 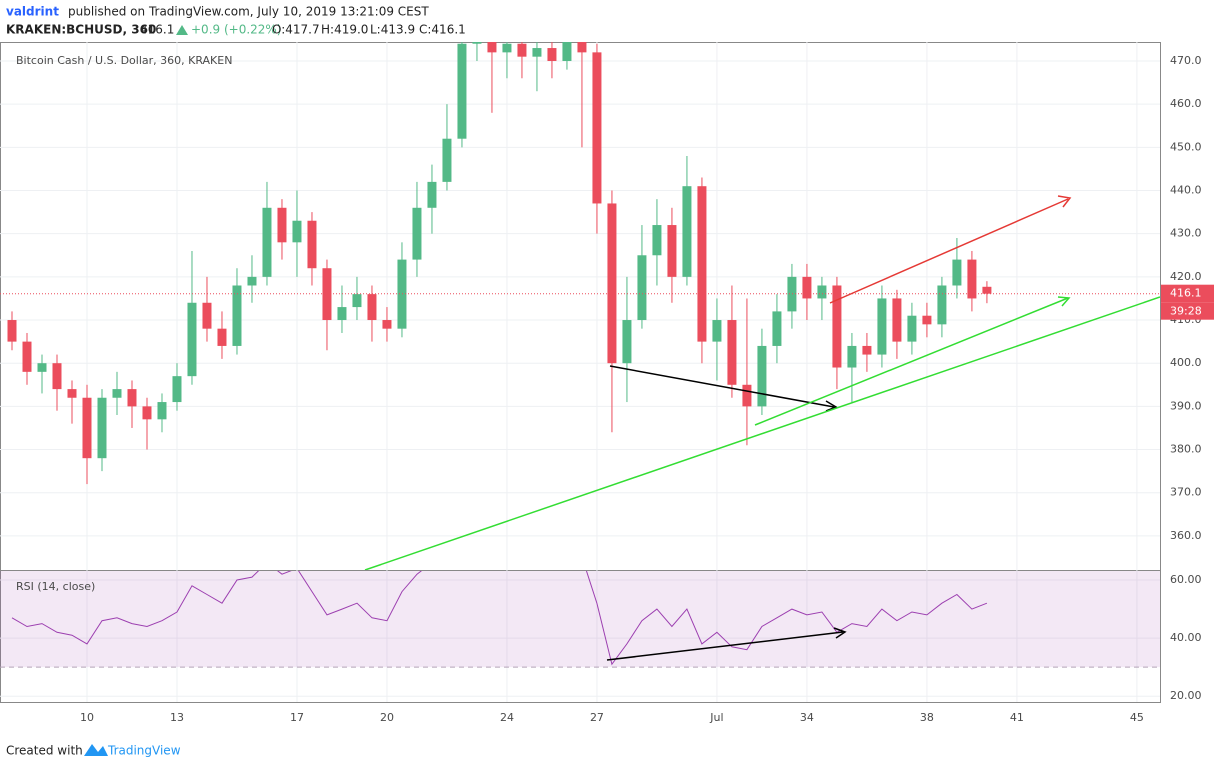 I want to click on author: valdrint, so click(x=32, y=12).